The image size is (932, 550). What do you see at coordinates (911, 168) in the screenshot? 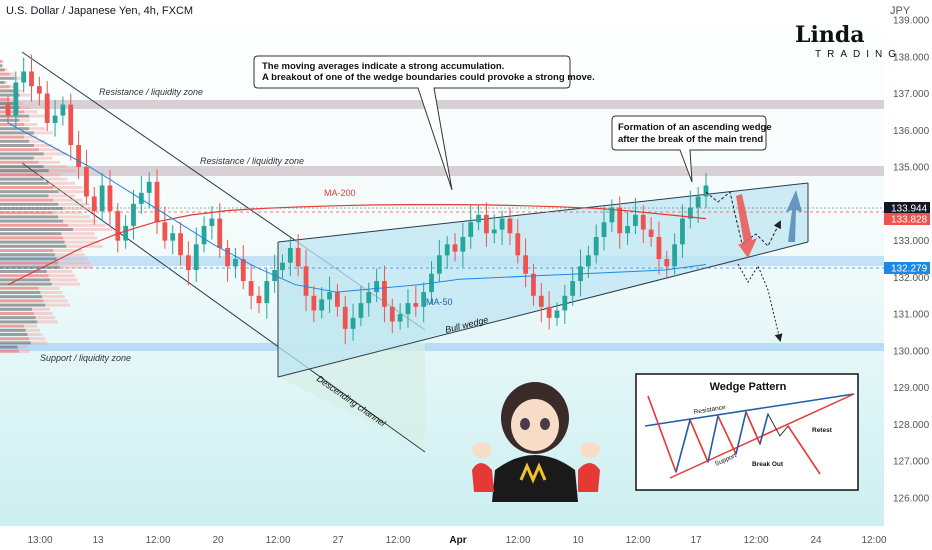
I see `price-tick-label: 135.000` at bounding box center [911, 168].